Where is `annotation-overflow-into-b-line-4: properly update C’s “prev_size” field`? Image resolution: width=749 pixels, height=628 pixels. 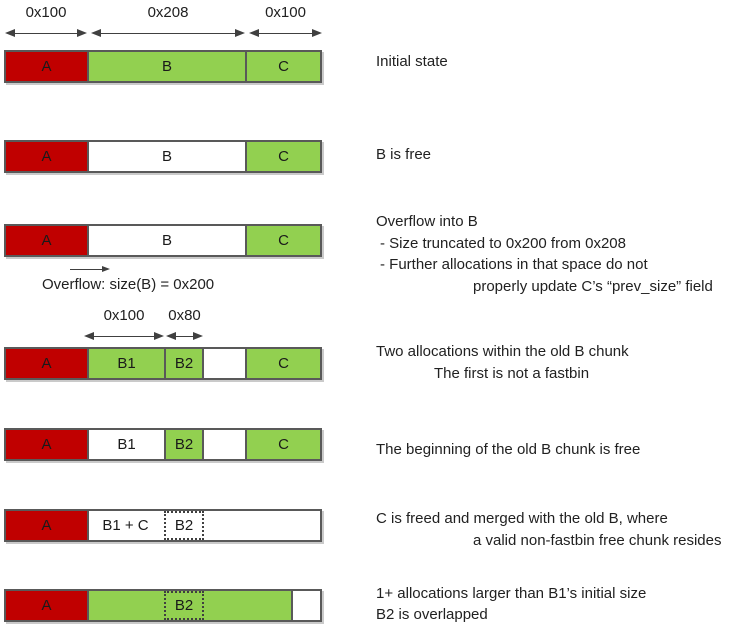
annotation-overflow-into-b-line-4: properly update C’s “prev_size” field is located at coordinates (593, 286).